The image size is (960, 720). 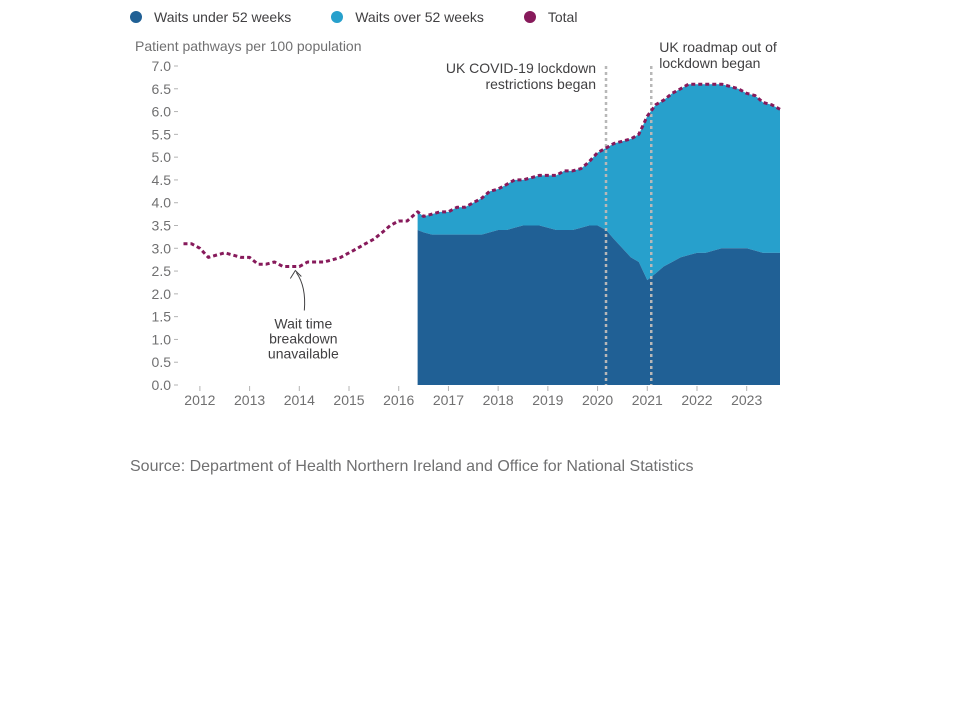 What do you see at coordinates (419, 17) in the screenshot?
I see `legend-label-over-52: Waits over 52 weeks` at bounding box center [419, 17].